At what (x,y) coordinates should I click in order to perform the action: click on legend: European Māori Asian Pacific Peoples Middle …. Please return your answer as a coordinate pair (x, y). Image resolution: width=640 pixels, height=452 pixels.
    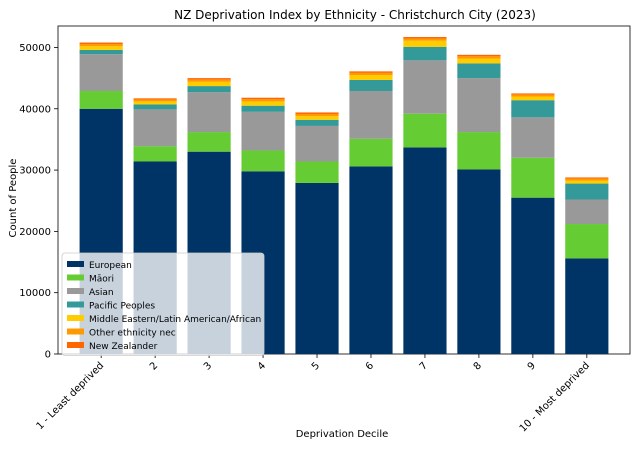
    Looking at the image, I should click on (163, 304).